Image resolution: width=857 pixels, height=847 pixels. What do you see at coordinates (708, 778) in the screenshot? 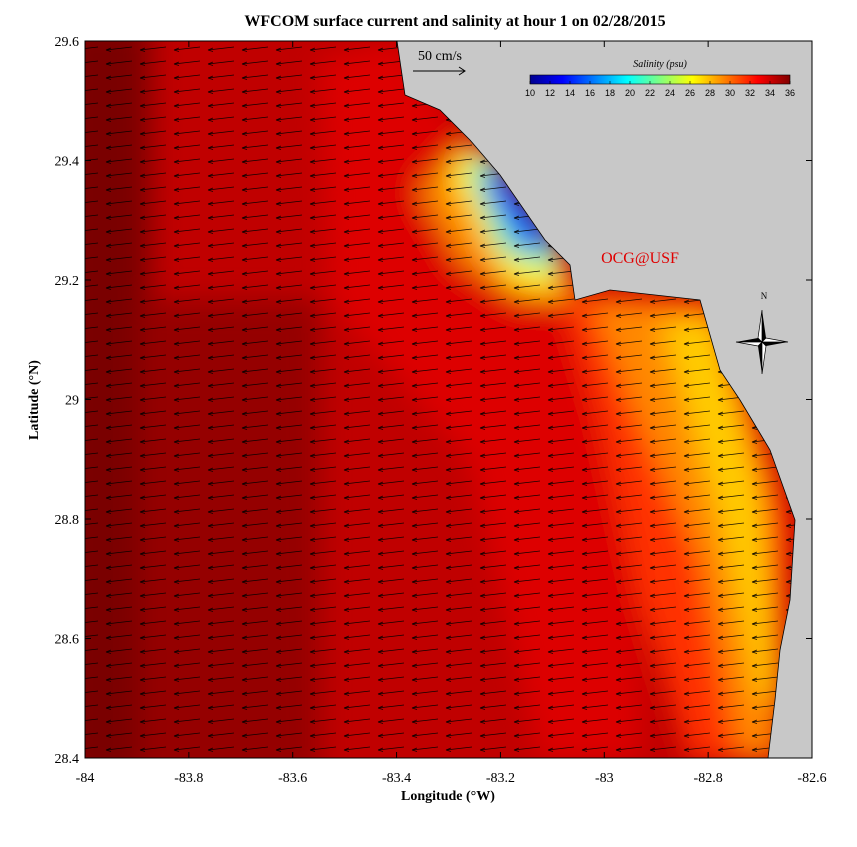
I see `x-tick-label: -82.8` at bounding box center [708, 778].